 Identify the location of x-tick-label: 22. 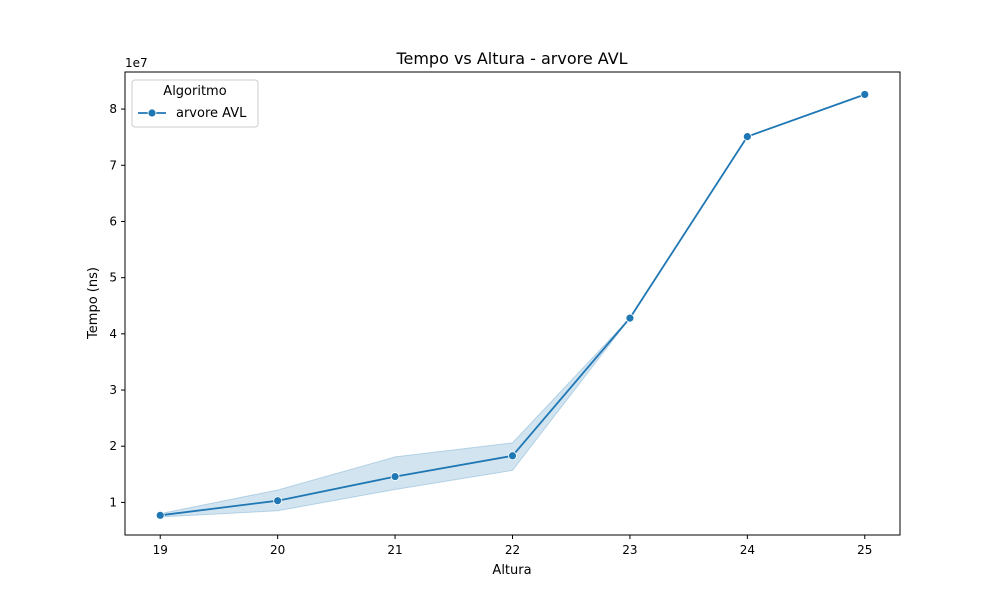
(512, 550).